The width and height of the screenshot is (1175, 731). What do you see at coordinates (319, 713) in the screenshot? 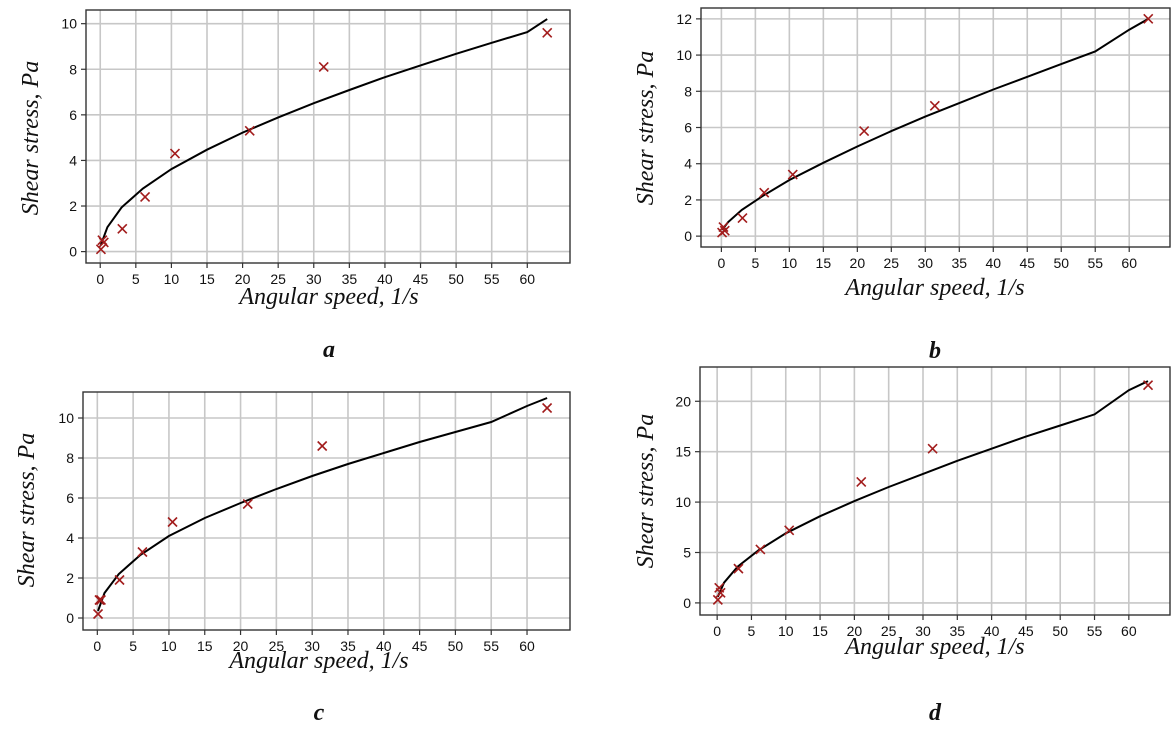
I see `panel-label: c` at bounding box center [319, 713].